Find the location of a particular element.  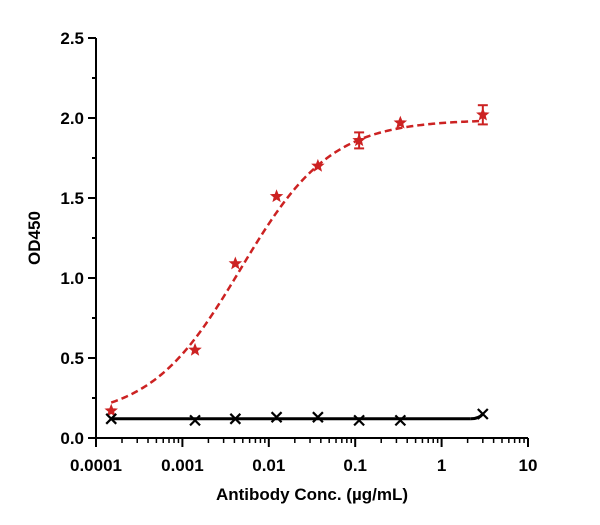

x-tick-label: 10 is located at coordinates (528, 465).